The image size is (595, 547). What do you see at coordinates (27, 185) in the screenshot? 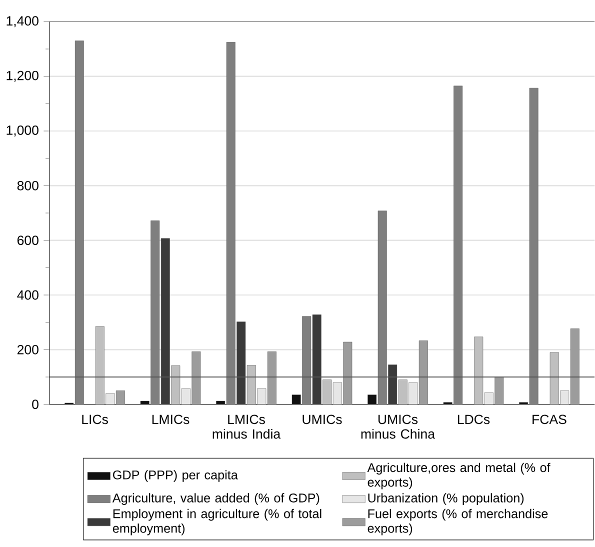
I see `y-tick-label: 800` at bounding box center [27, 185].